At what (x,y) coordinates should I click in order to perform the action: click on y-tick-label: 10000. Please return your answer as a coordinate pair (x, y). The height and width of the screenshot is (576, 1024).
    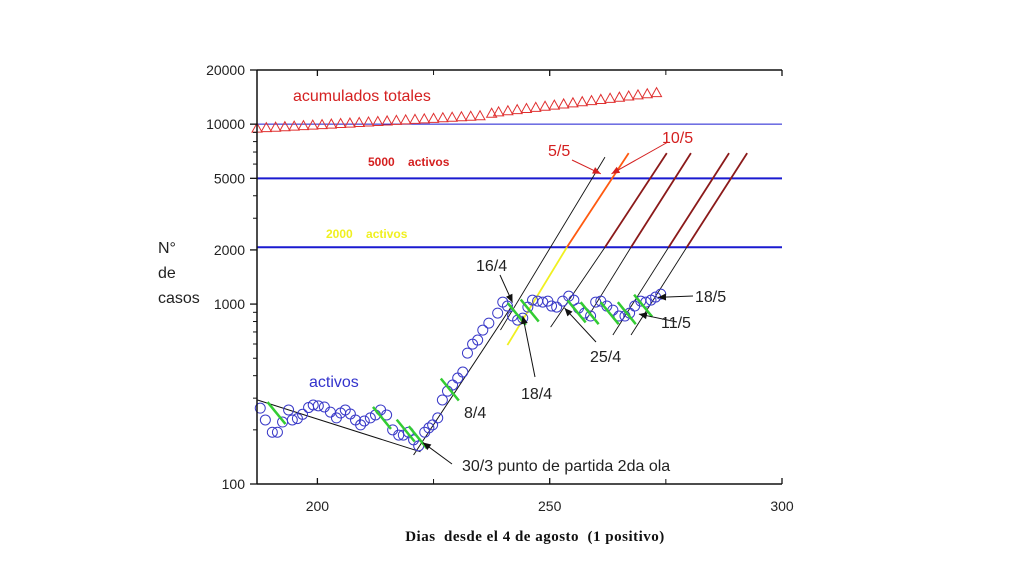
    Looking at the image, I should click on (225, 124).